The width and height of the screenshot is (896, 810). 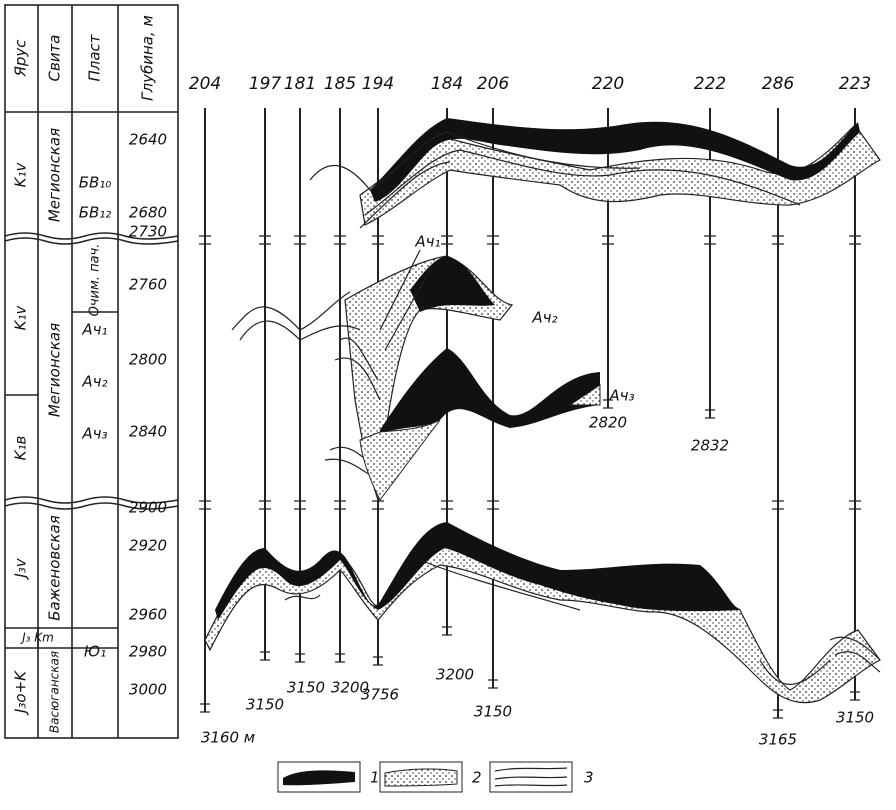 I want to click on legend-label: 1, so click(x=375, y=778).